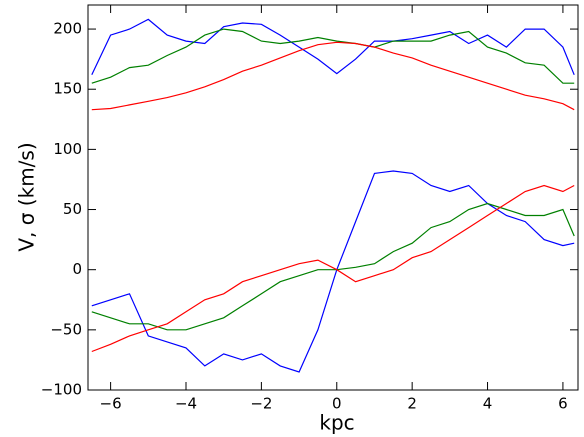 This screenshot has width=584, height=437. Describe the element at coordinates (111, 404) in the screenshot. I see `x-tick-label: −6` at that location.